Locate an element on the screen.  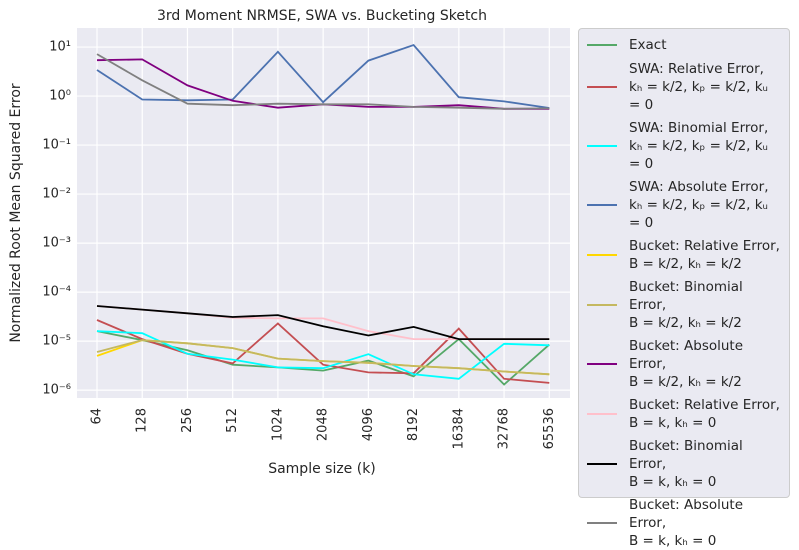
y-tick-label: 10⁻⁴ is located at coordinates (56, 292).